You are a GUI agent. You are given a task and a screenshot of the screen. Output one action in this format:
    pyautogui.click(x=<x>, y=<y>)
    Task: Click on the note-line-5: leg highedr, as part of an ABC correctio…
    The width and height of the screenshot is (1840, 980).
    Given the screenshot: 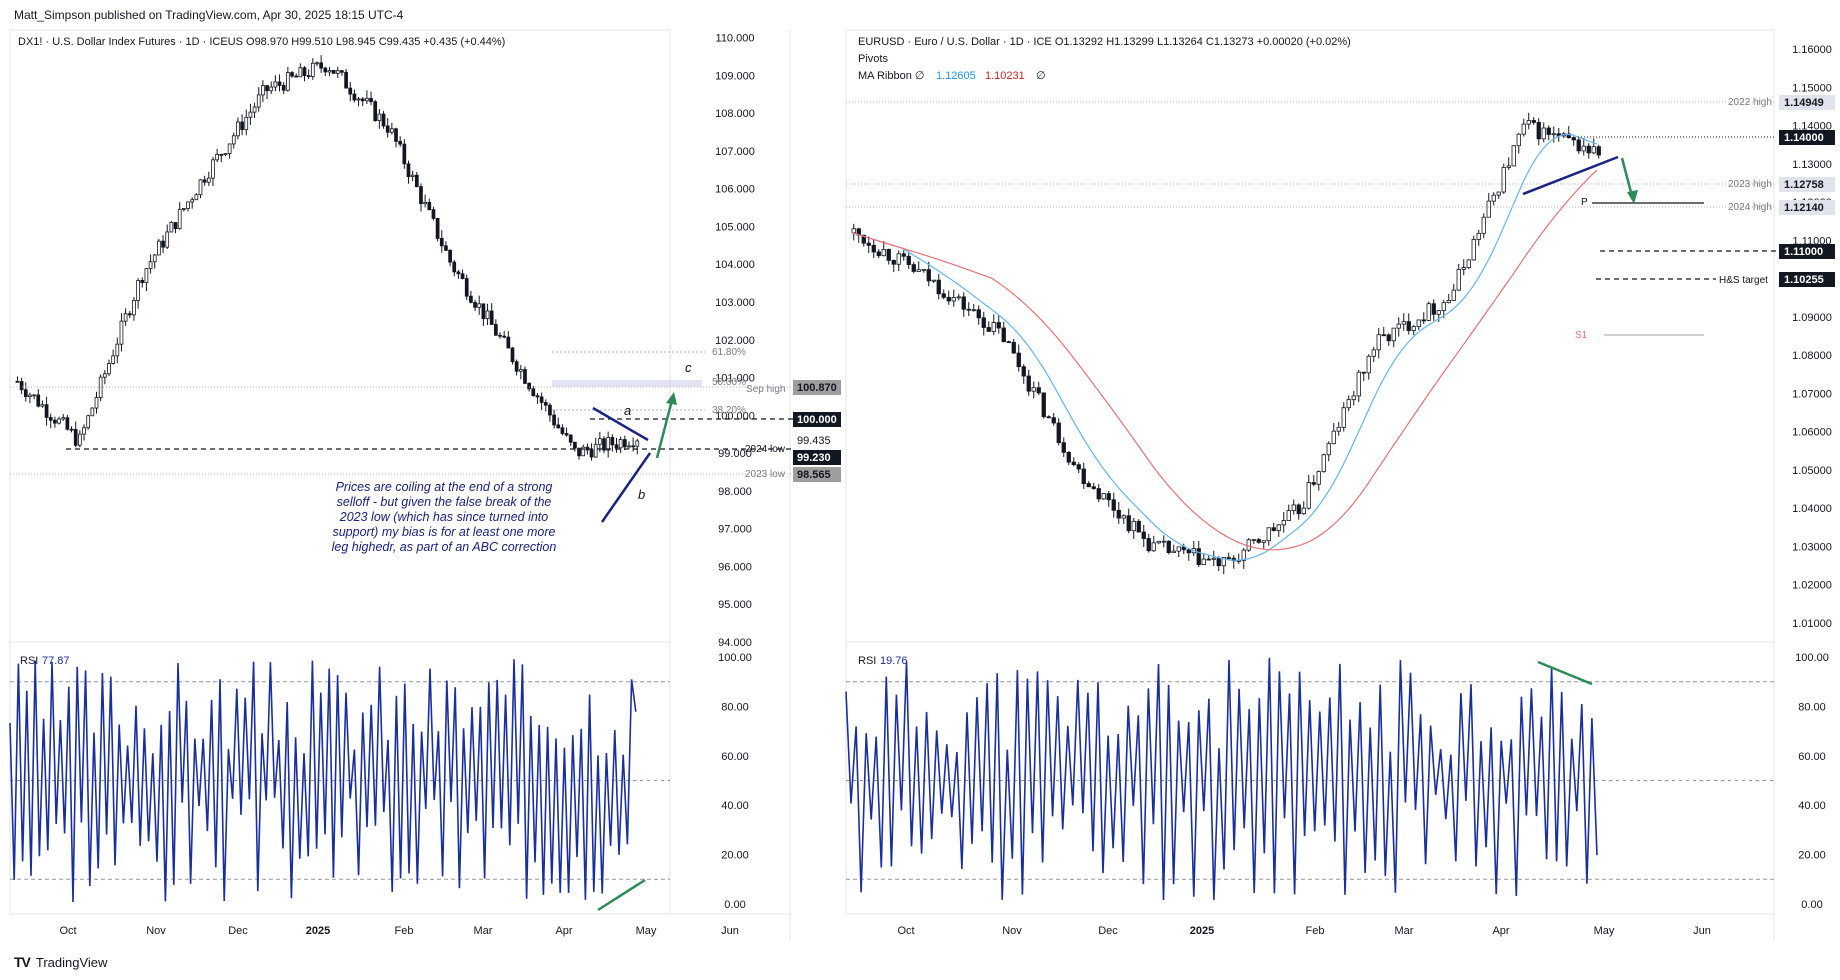 What is the action you would take?
    pyautogui.click(x=444, y=547)
    